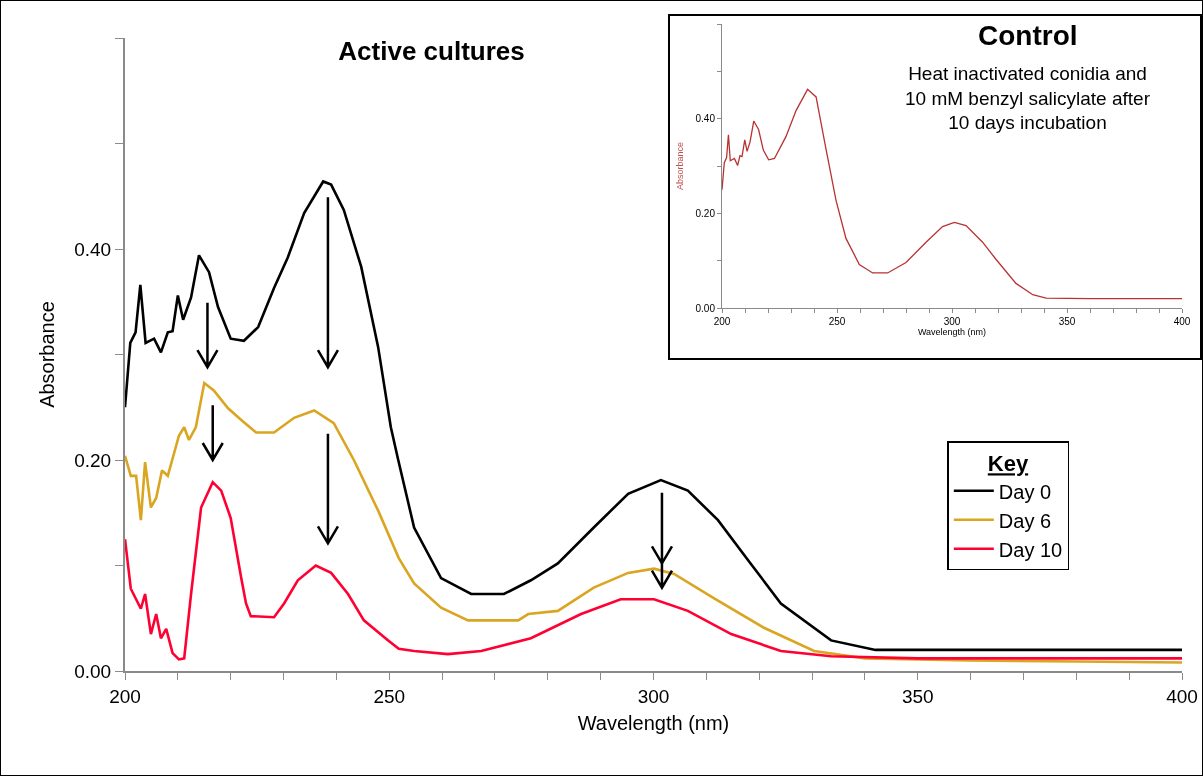 The width and height of the screenshot is (1203, 776). I want to click on line-series, so click(952, 194).